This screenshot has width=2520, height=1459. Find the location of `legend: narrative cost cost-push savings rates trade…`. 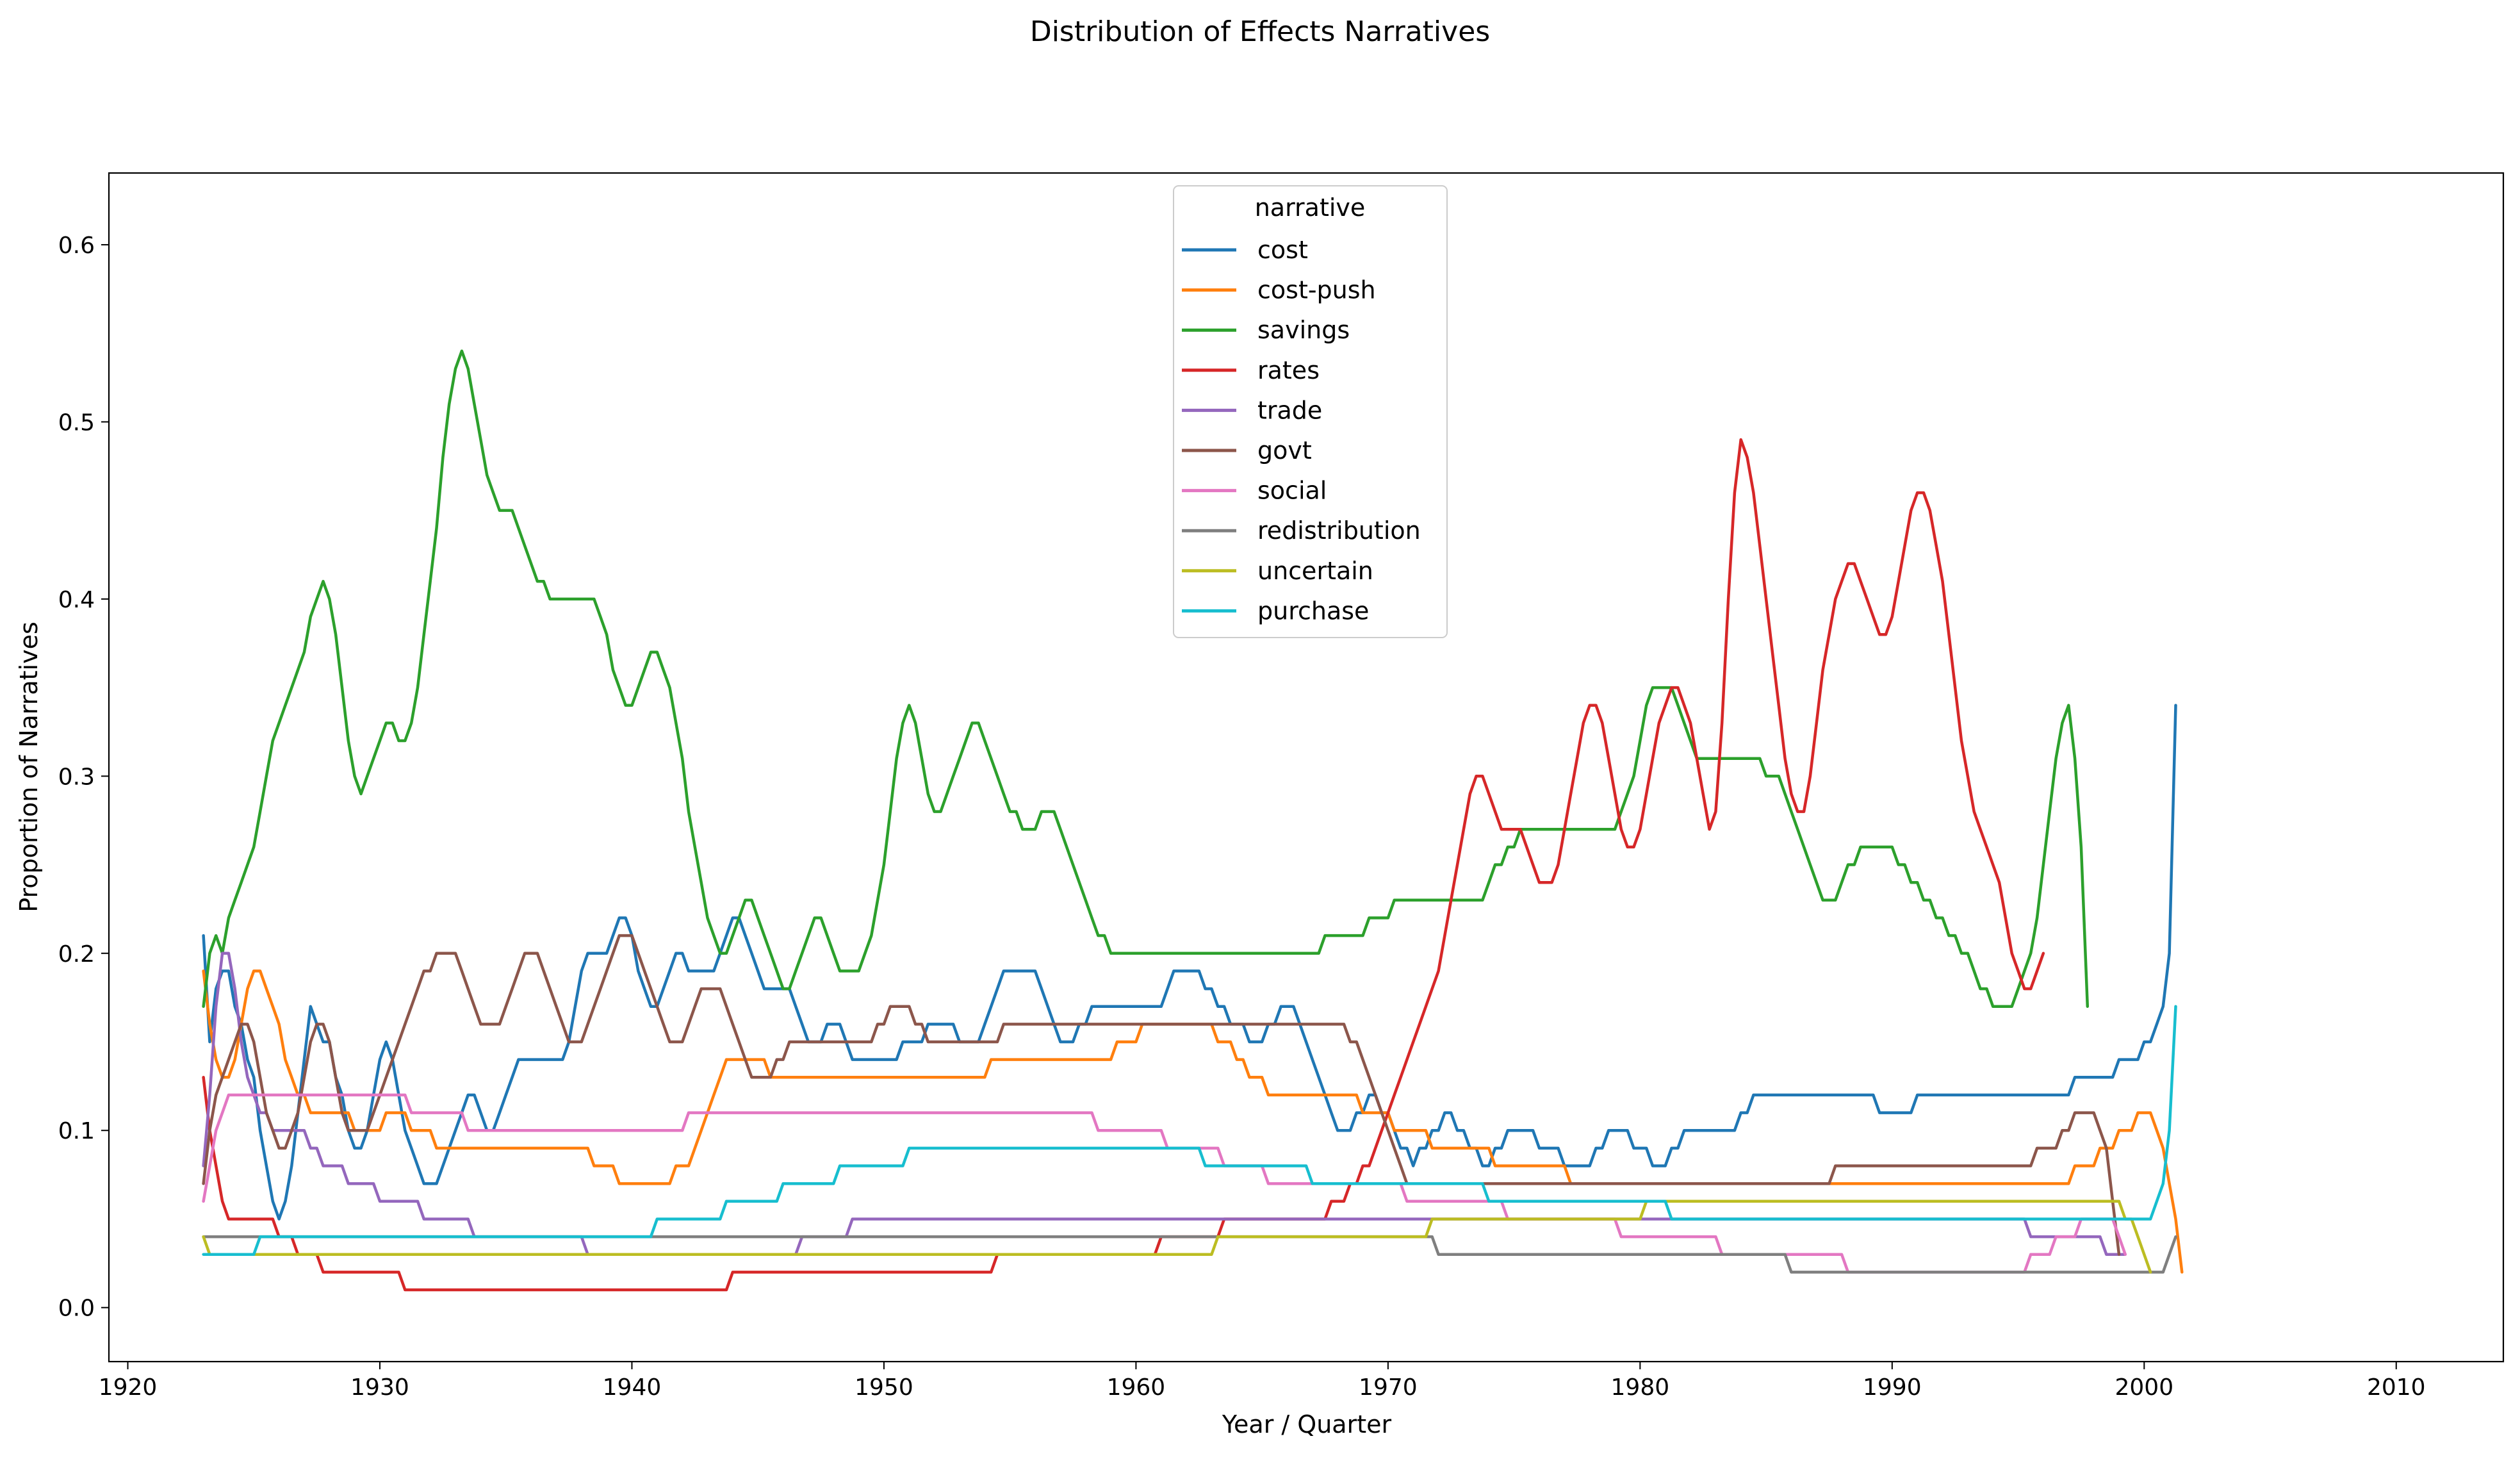

legend: narrative cost cost-push savings rates trade… is located at coordinates (1311, 411).